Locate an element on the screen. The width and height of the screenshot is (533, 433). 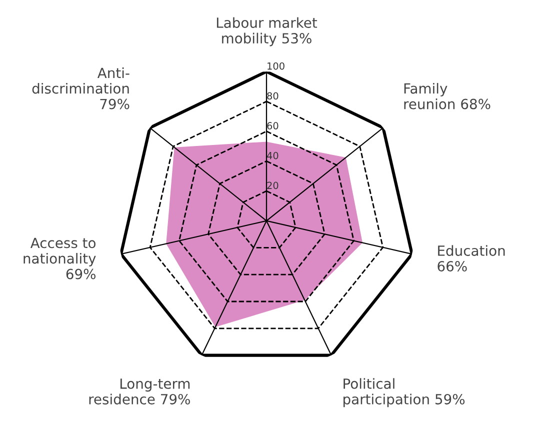
y-tick-label: 100 is located at coordinates (276, 66).